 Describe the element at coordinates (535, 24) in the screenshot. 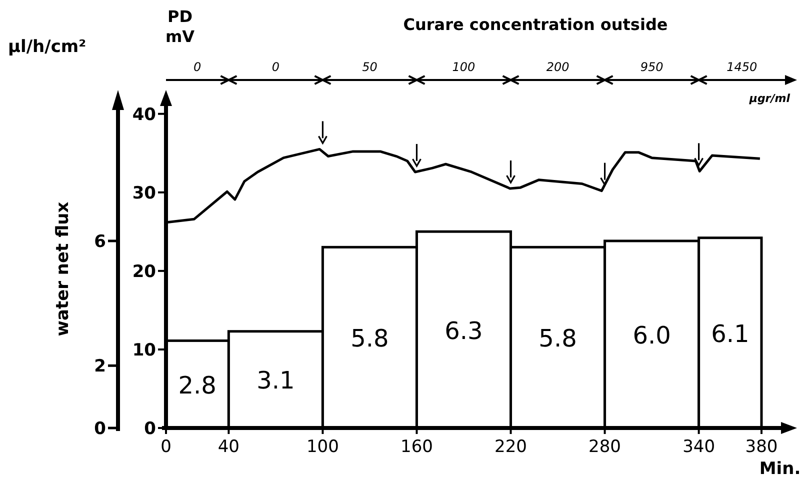

I see `chart-title: Curare concentration outside` at that location.